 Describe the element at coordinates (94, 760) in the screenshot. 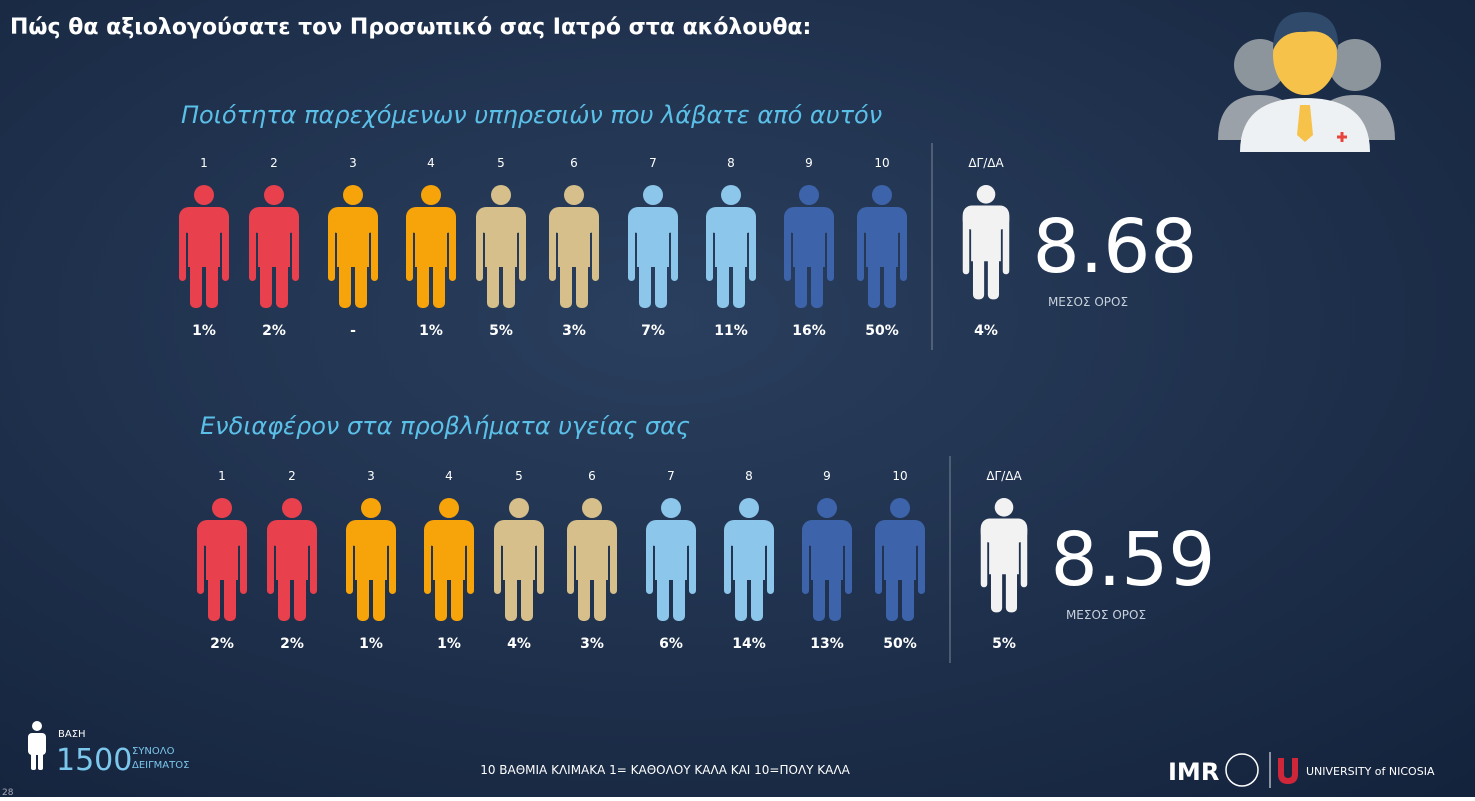

I see `base-value: 1500` at that location.